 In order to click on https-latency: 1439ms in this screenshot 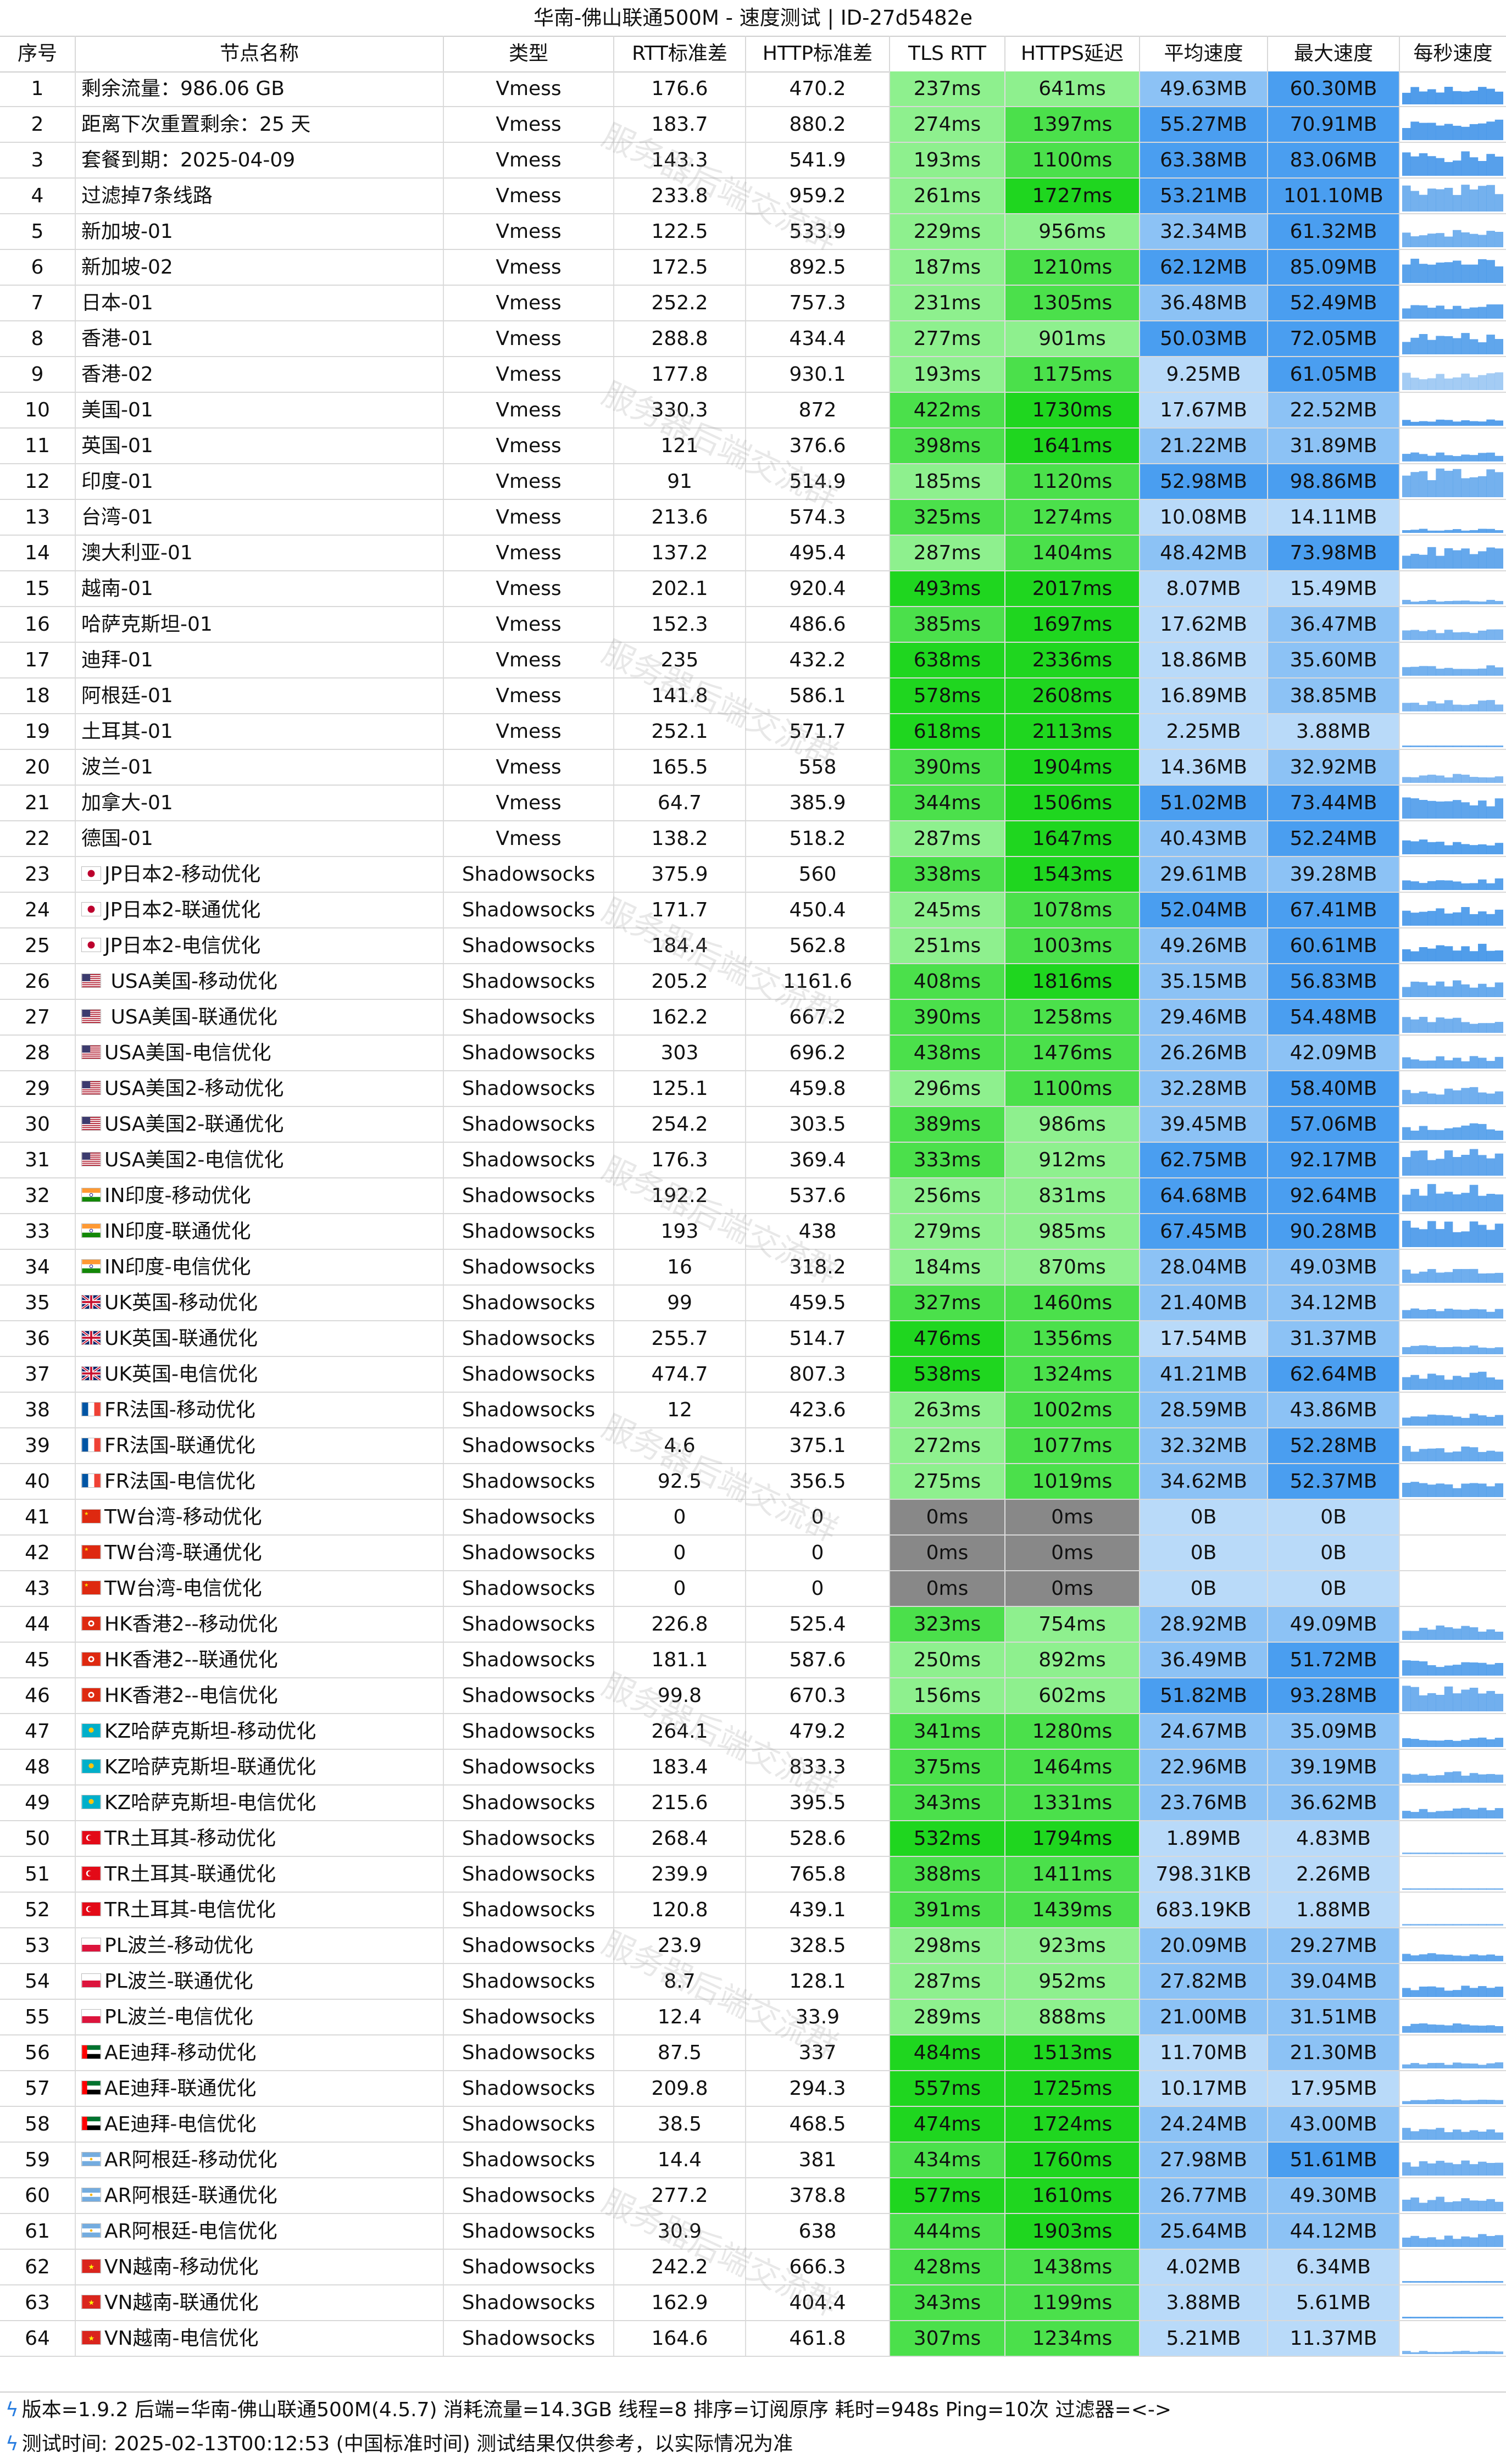, I will do `click(1072, 1910)`.